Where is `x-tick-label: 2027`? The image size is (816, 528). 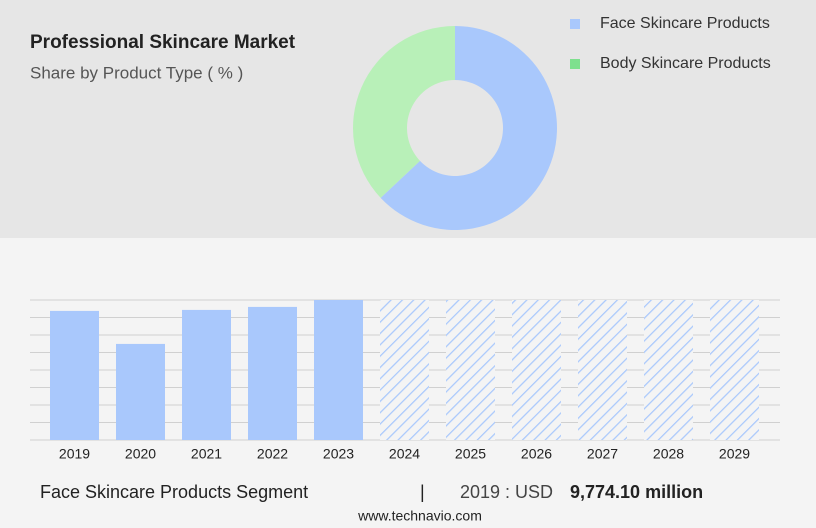
x-tick-label: 2027 is located at coordinates (602, 454).